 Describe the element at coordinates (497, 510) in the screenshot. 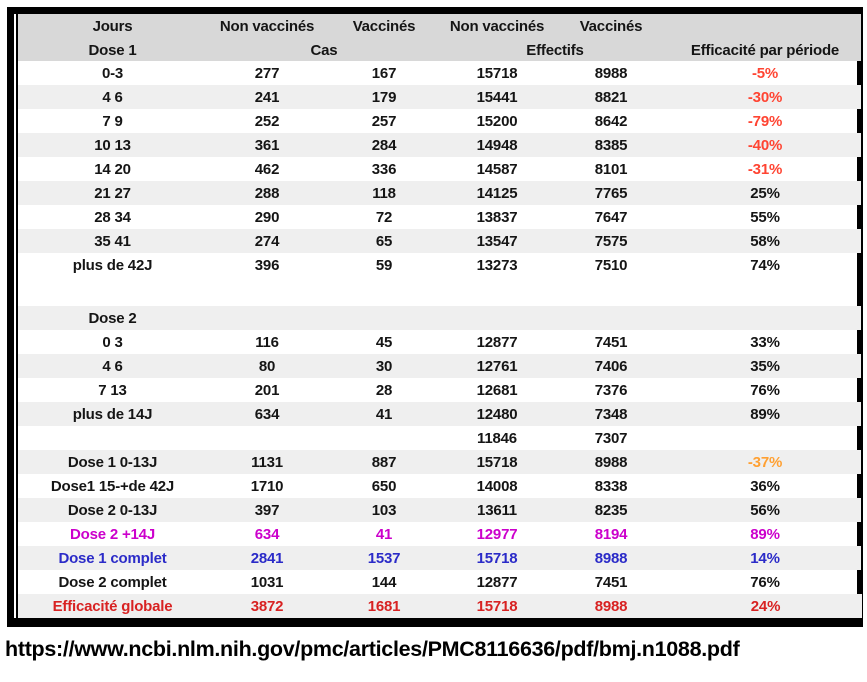

I see `value-cell: 13611` at that location.